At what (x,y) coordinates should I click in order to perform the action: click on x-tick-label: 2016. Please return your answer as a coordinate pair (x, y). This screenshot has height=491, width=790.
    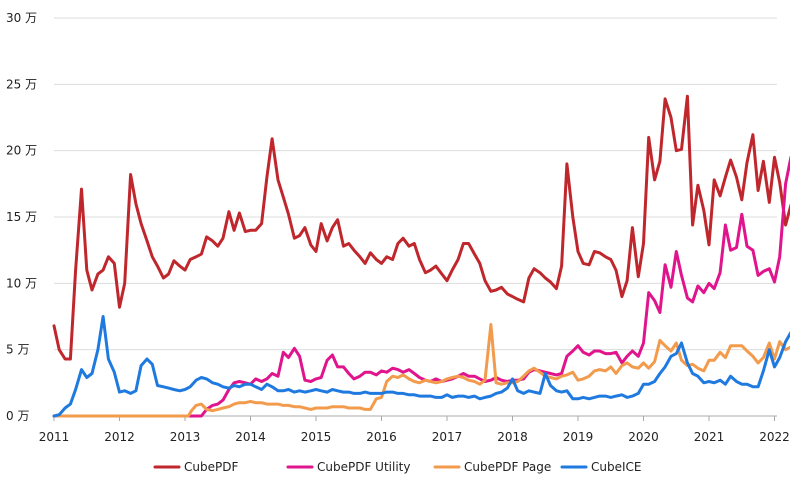
    Looking at the image, I should click on (381, 437).